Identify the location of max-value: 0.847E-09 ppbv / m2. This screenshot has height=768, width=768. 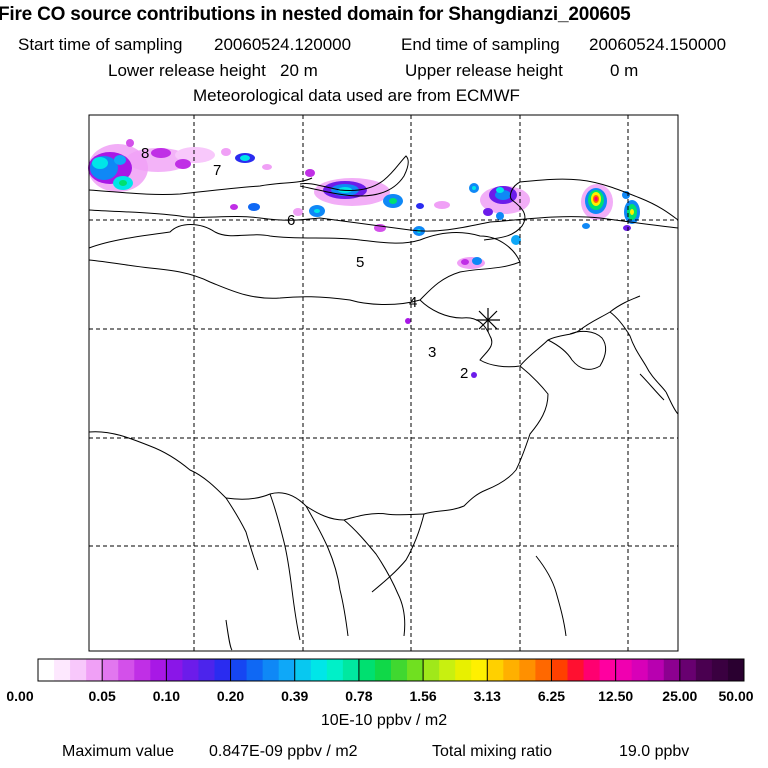
(283, 751).